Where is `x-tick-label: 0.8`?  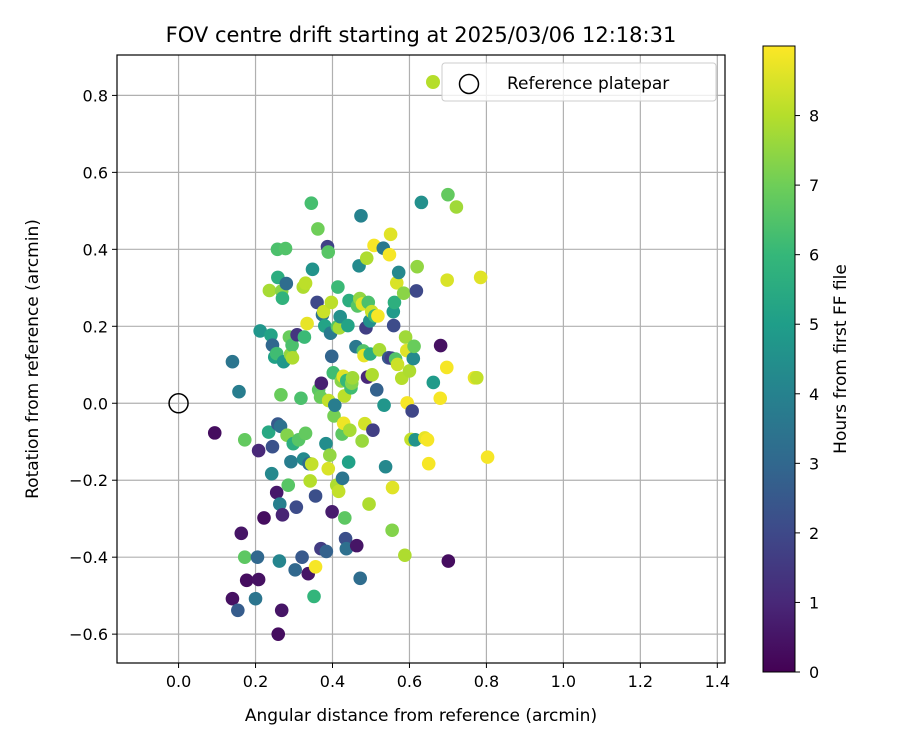 x-tick-label: 0.8 is located at coordinates (486, 681).